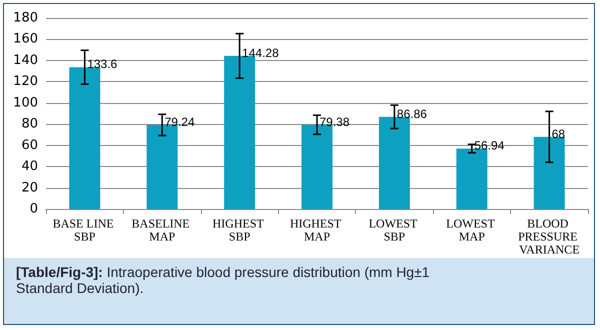 The width and height of the screenshot is (600, 330). Describe the element at coordinates (29, 188) in the screenshot. I see `y-tick-label: 20` at that location.